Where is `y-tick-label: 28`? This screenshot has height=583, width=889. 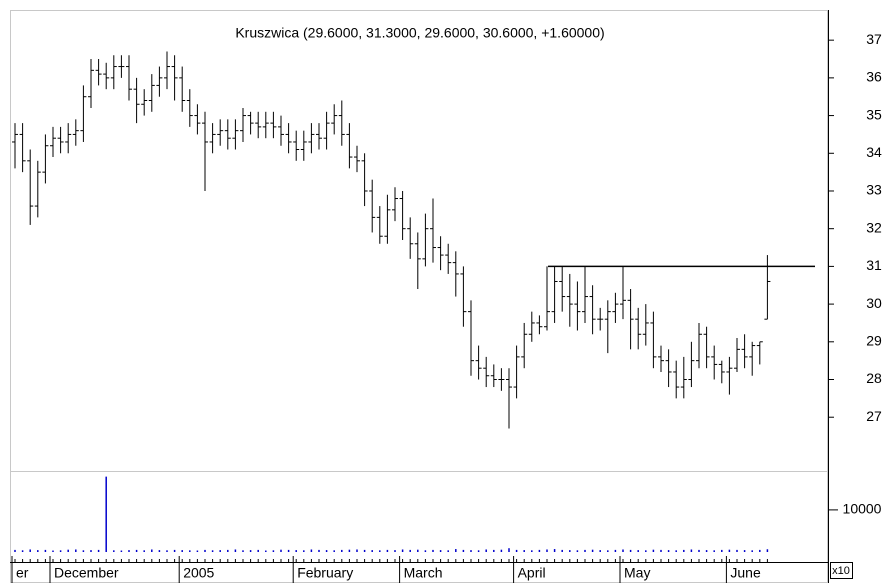 y-tick-label: 28 is located at coordinates (874, 378).